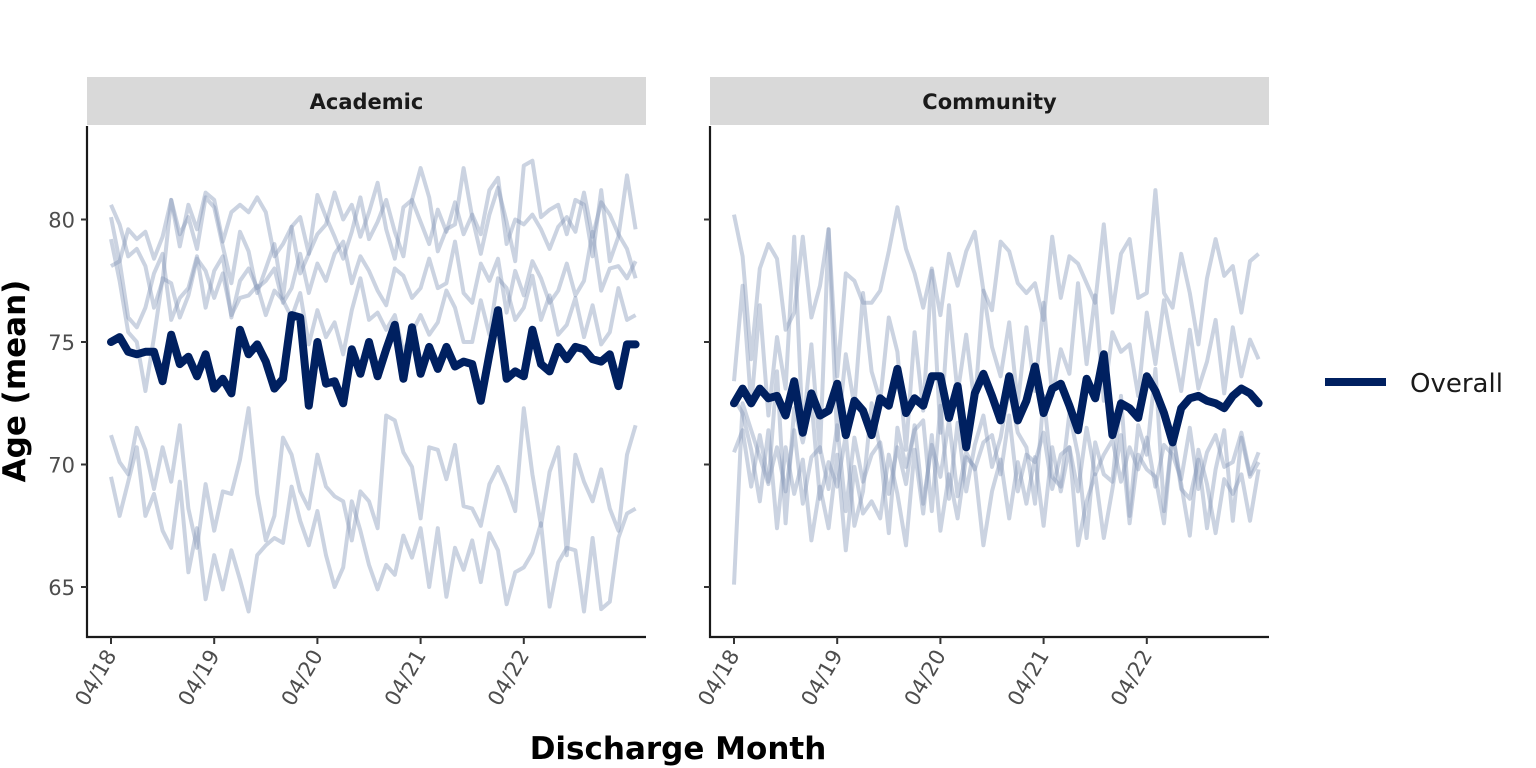  Describe the element at coordinates (1028, 678) in the screenshot. I see `x-tick-label-community-3: 04/21` at that location.